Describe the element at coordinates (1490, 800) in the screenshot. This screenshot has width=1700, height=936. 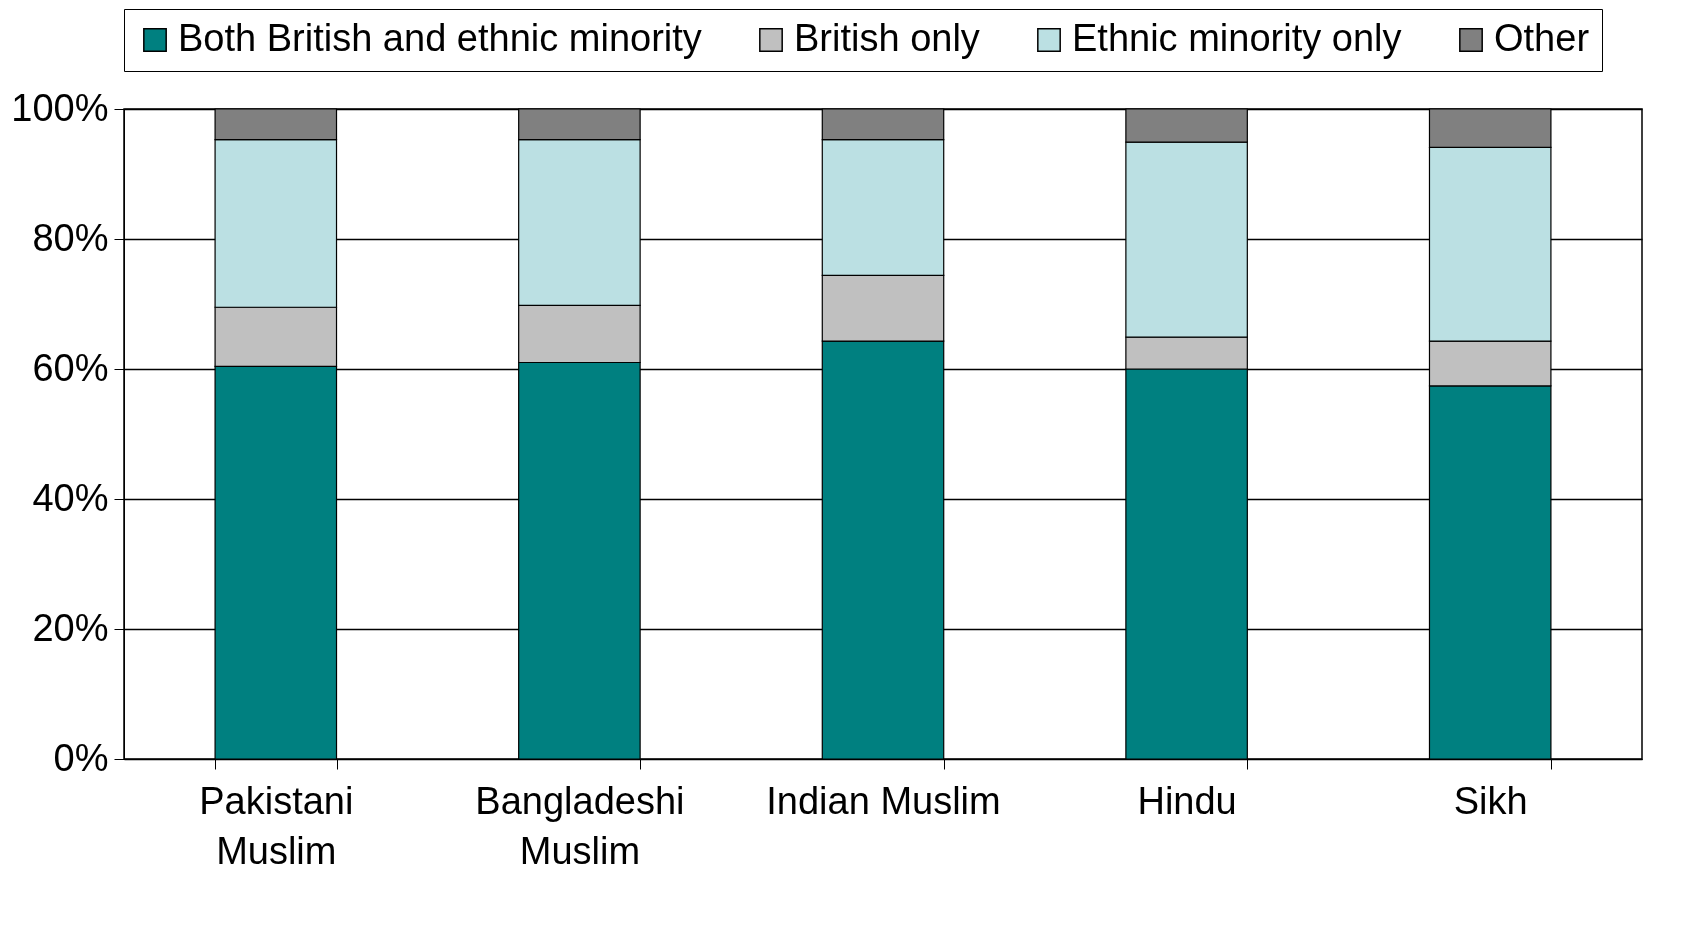
I see `x-tick-label: Sikh` at that location.